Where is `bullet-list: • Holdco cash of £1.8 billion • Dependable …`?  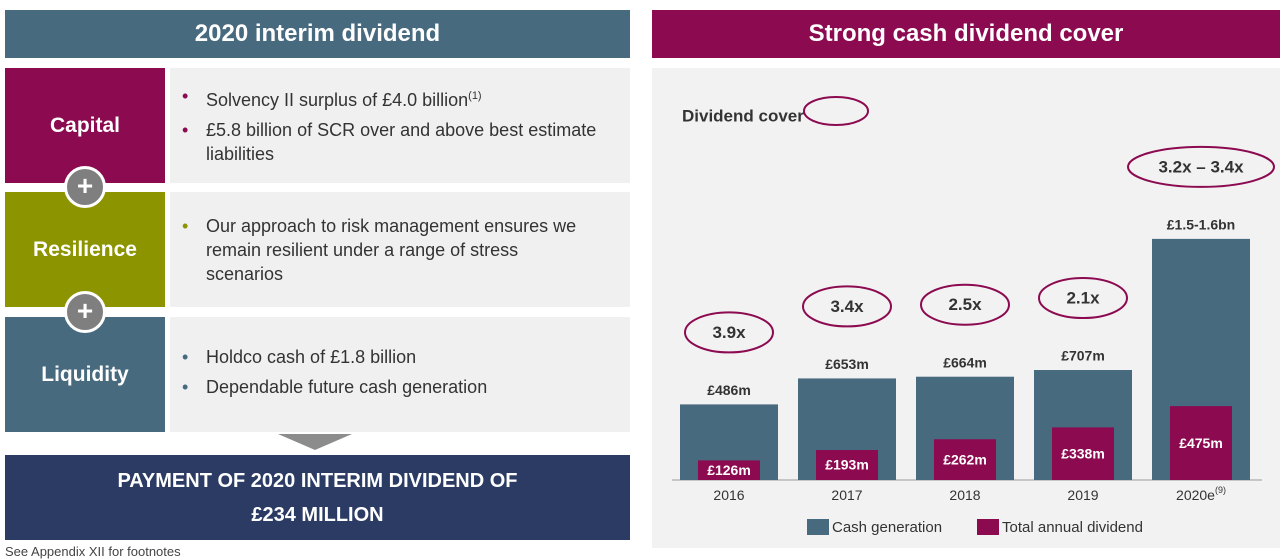 bullet-list: • Holdco cash of £1.8 billion • Dependable … is located at coordinates (391, 372).